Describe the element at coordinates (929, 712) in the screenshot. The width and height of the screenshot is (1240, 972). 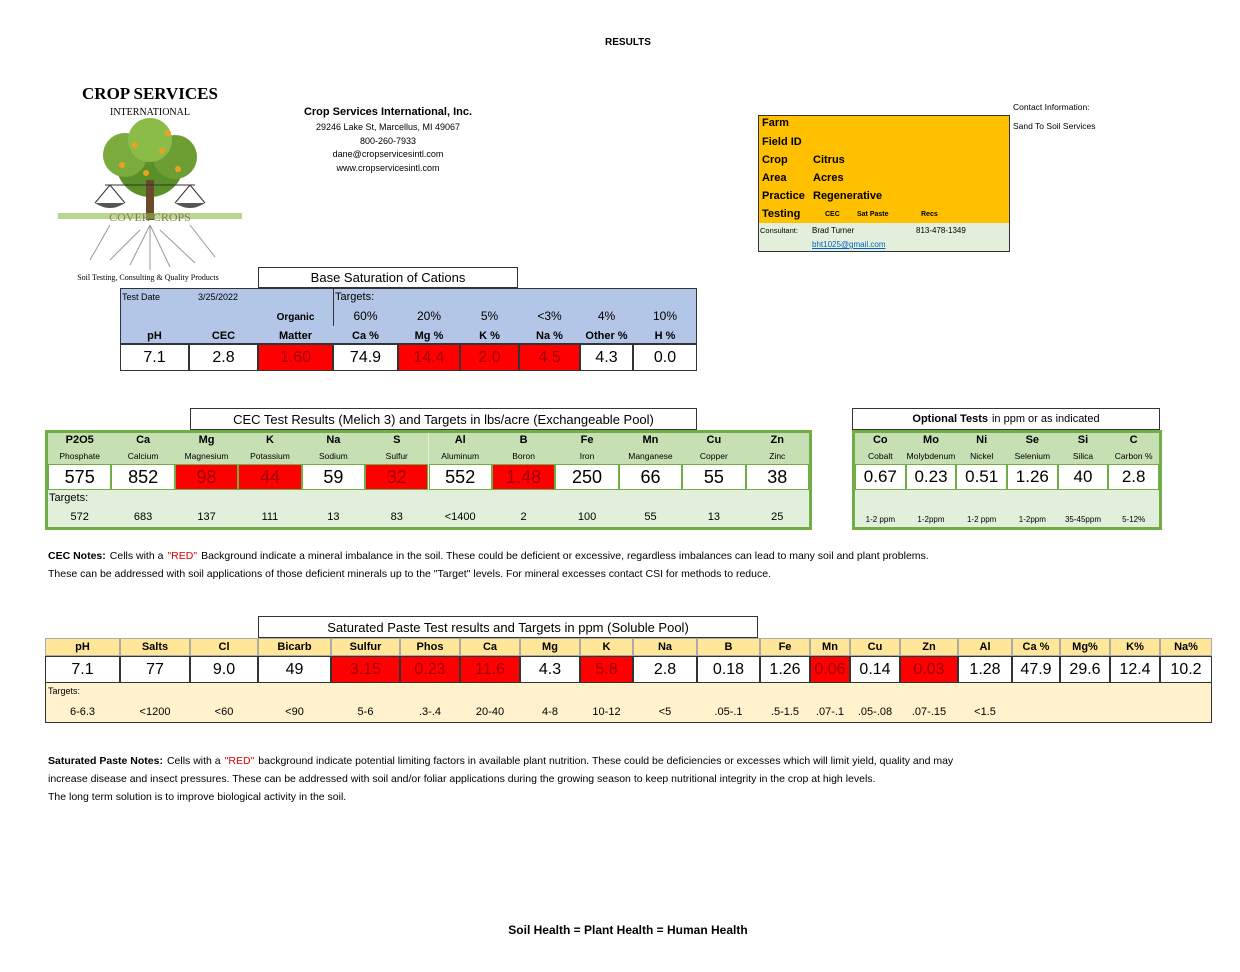
I see `sat-target: .07-.15` at that location.